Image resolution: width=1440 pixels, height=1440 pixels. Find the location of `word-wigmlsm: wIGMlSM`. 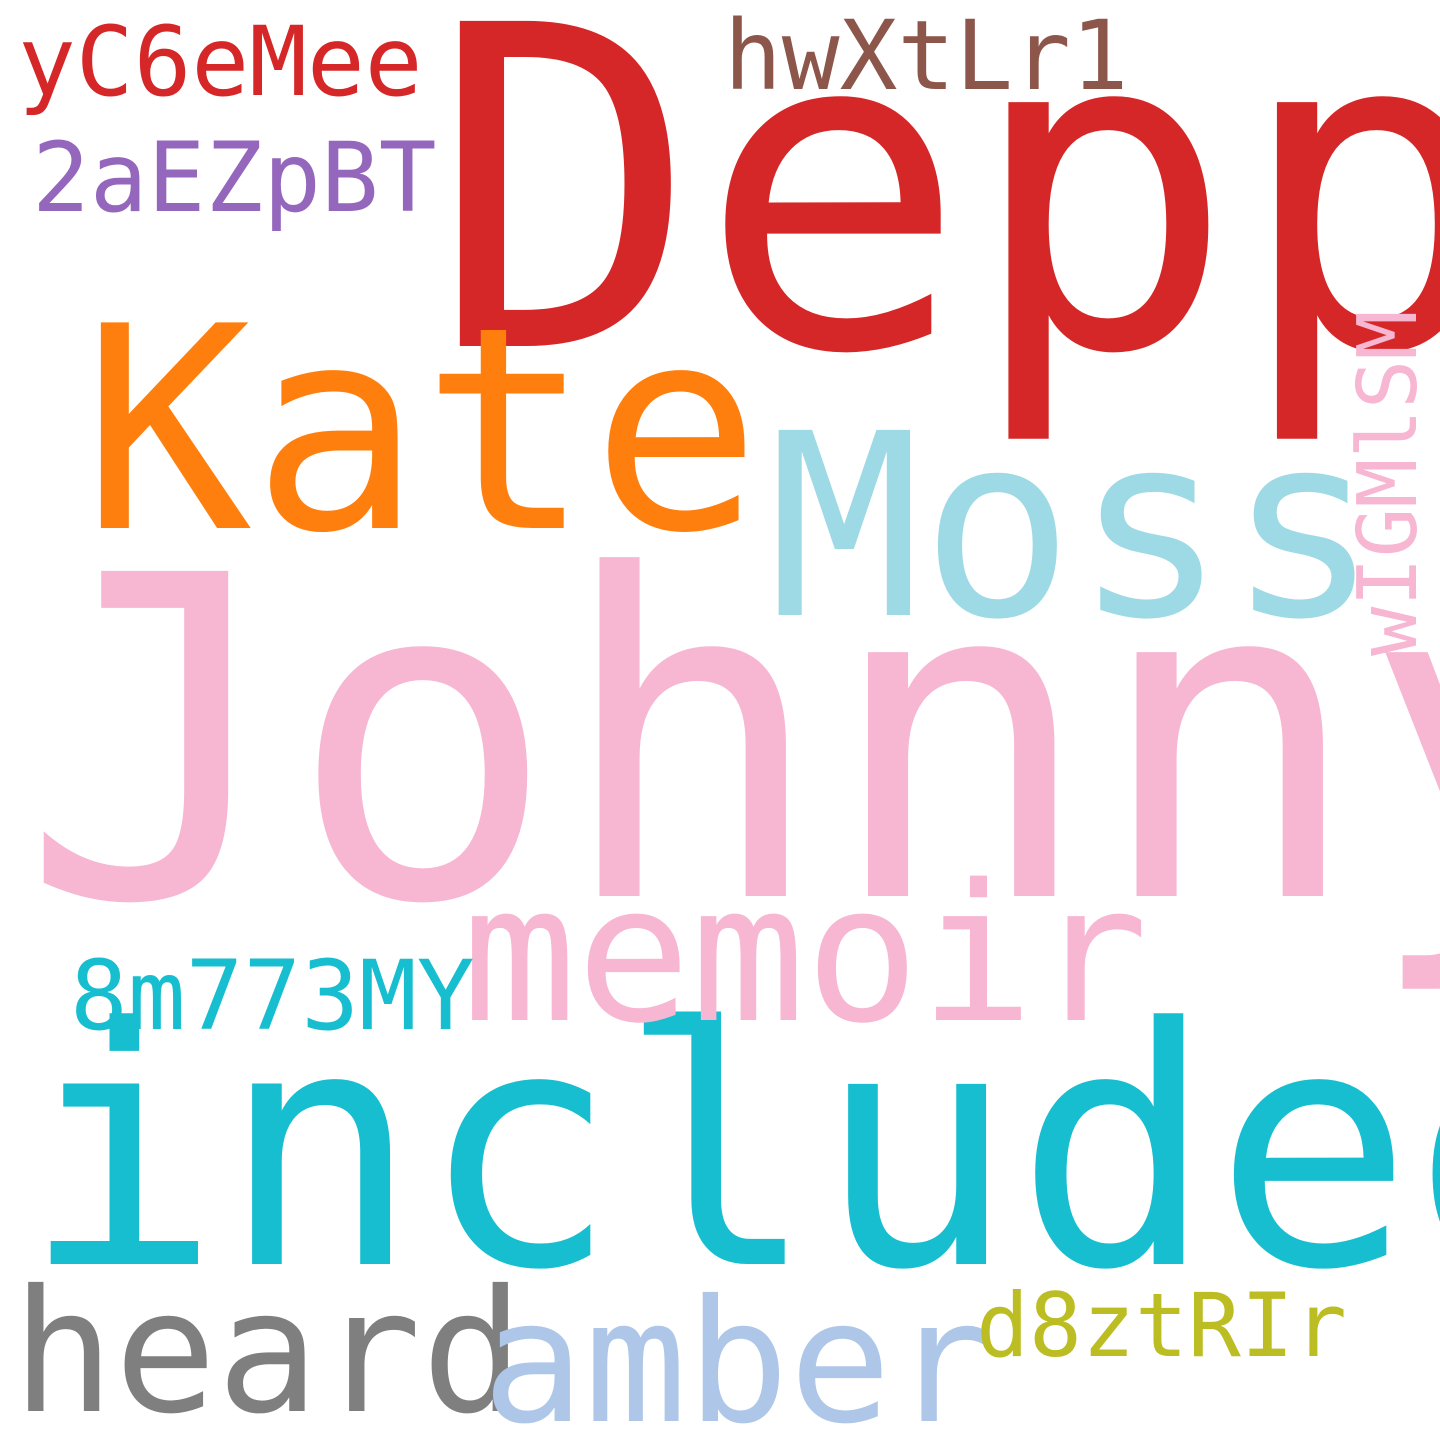

word-wigmlsm: wIGMlSM is located at coordinates (1388, 483).